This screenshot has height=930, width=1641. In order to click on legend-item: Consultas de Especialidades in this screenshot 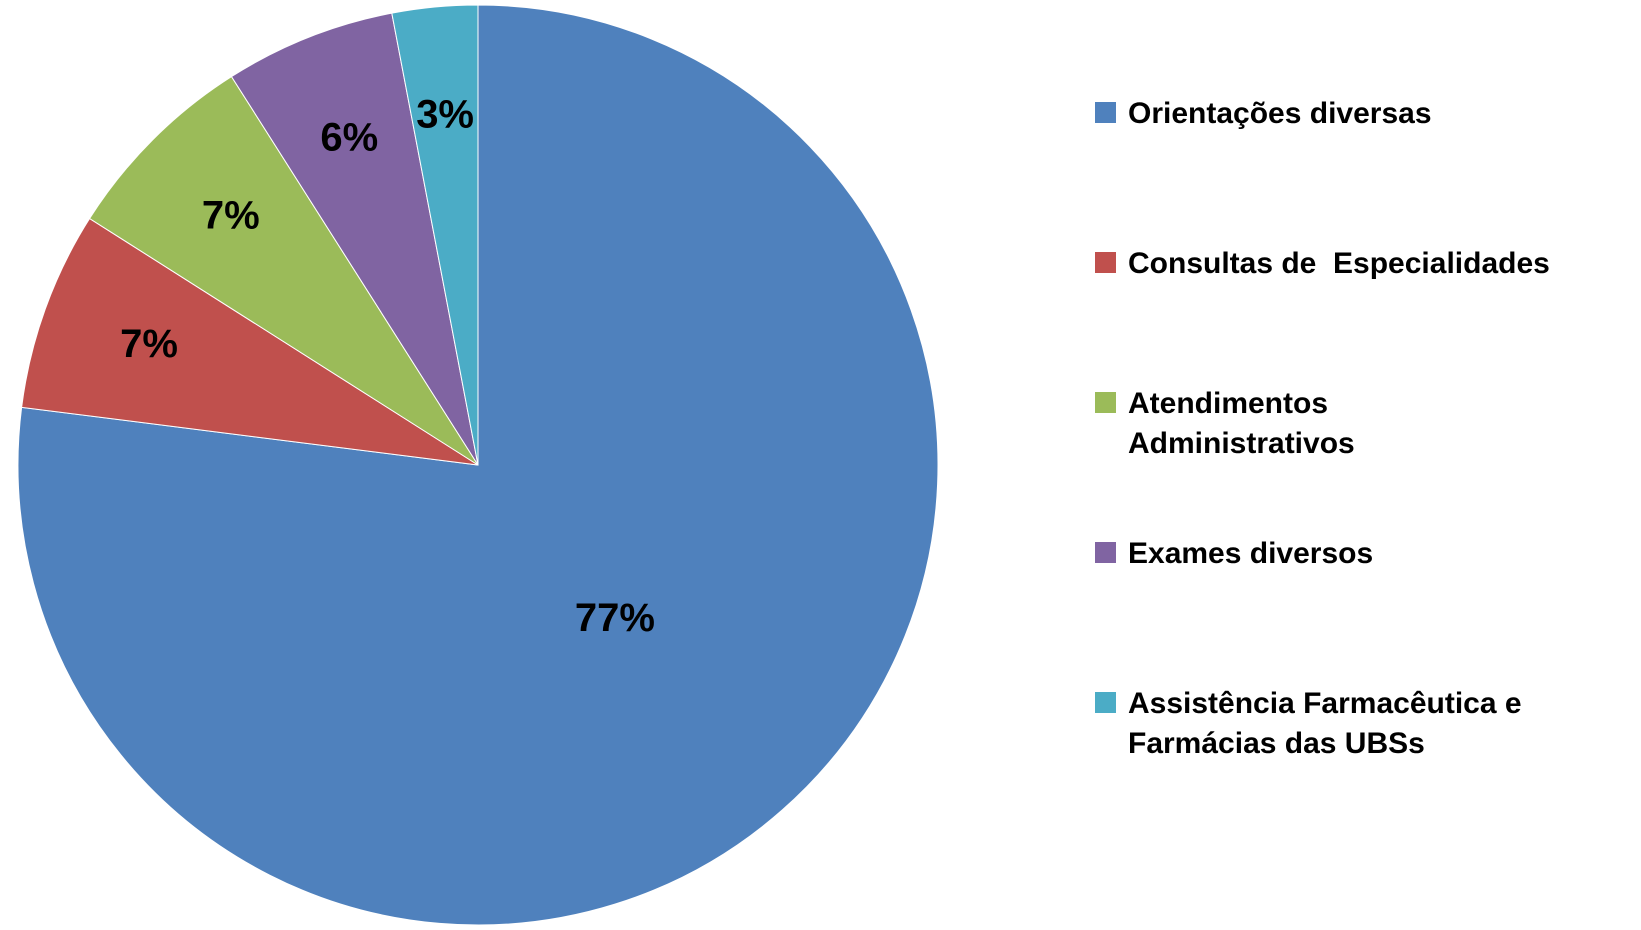, I will do `click(1322, 264)`.